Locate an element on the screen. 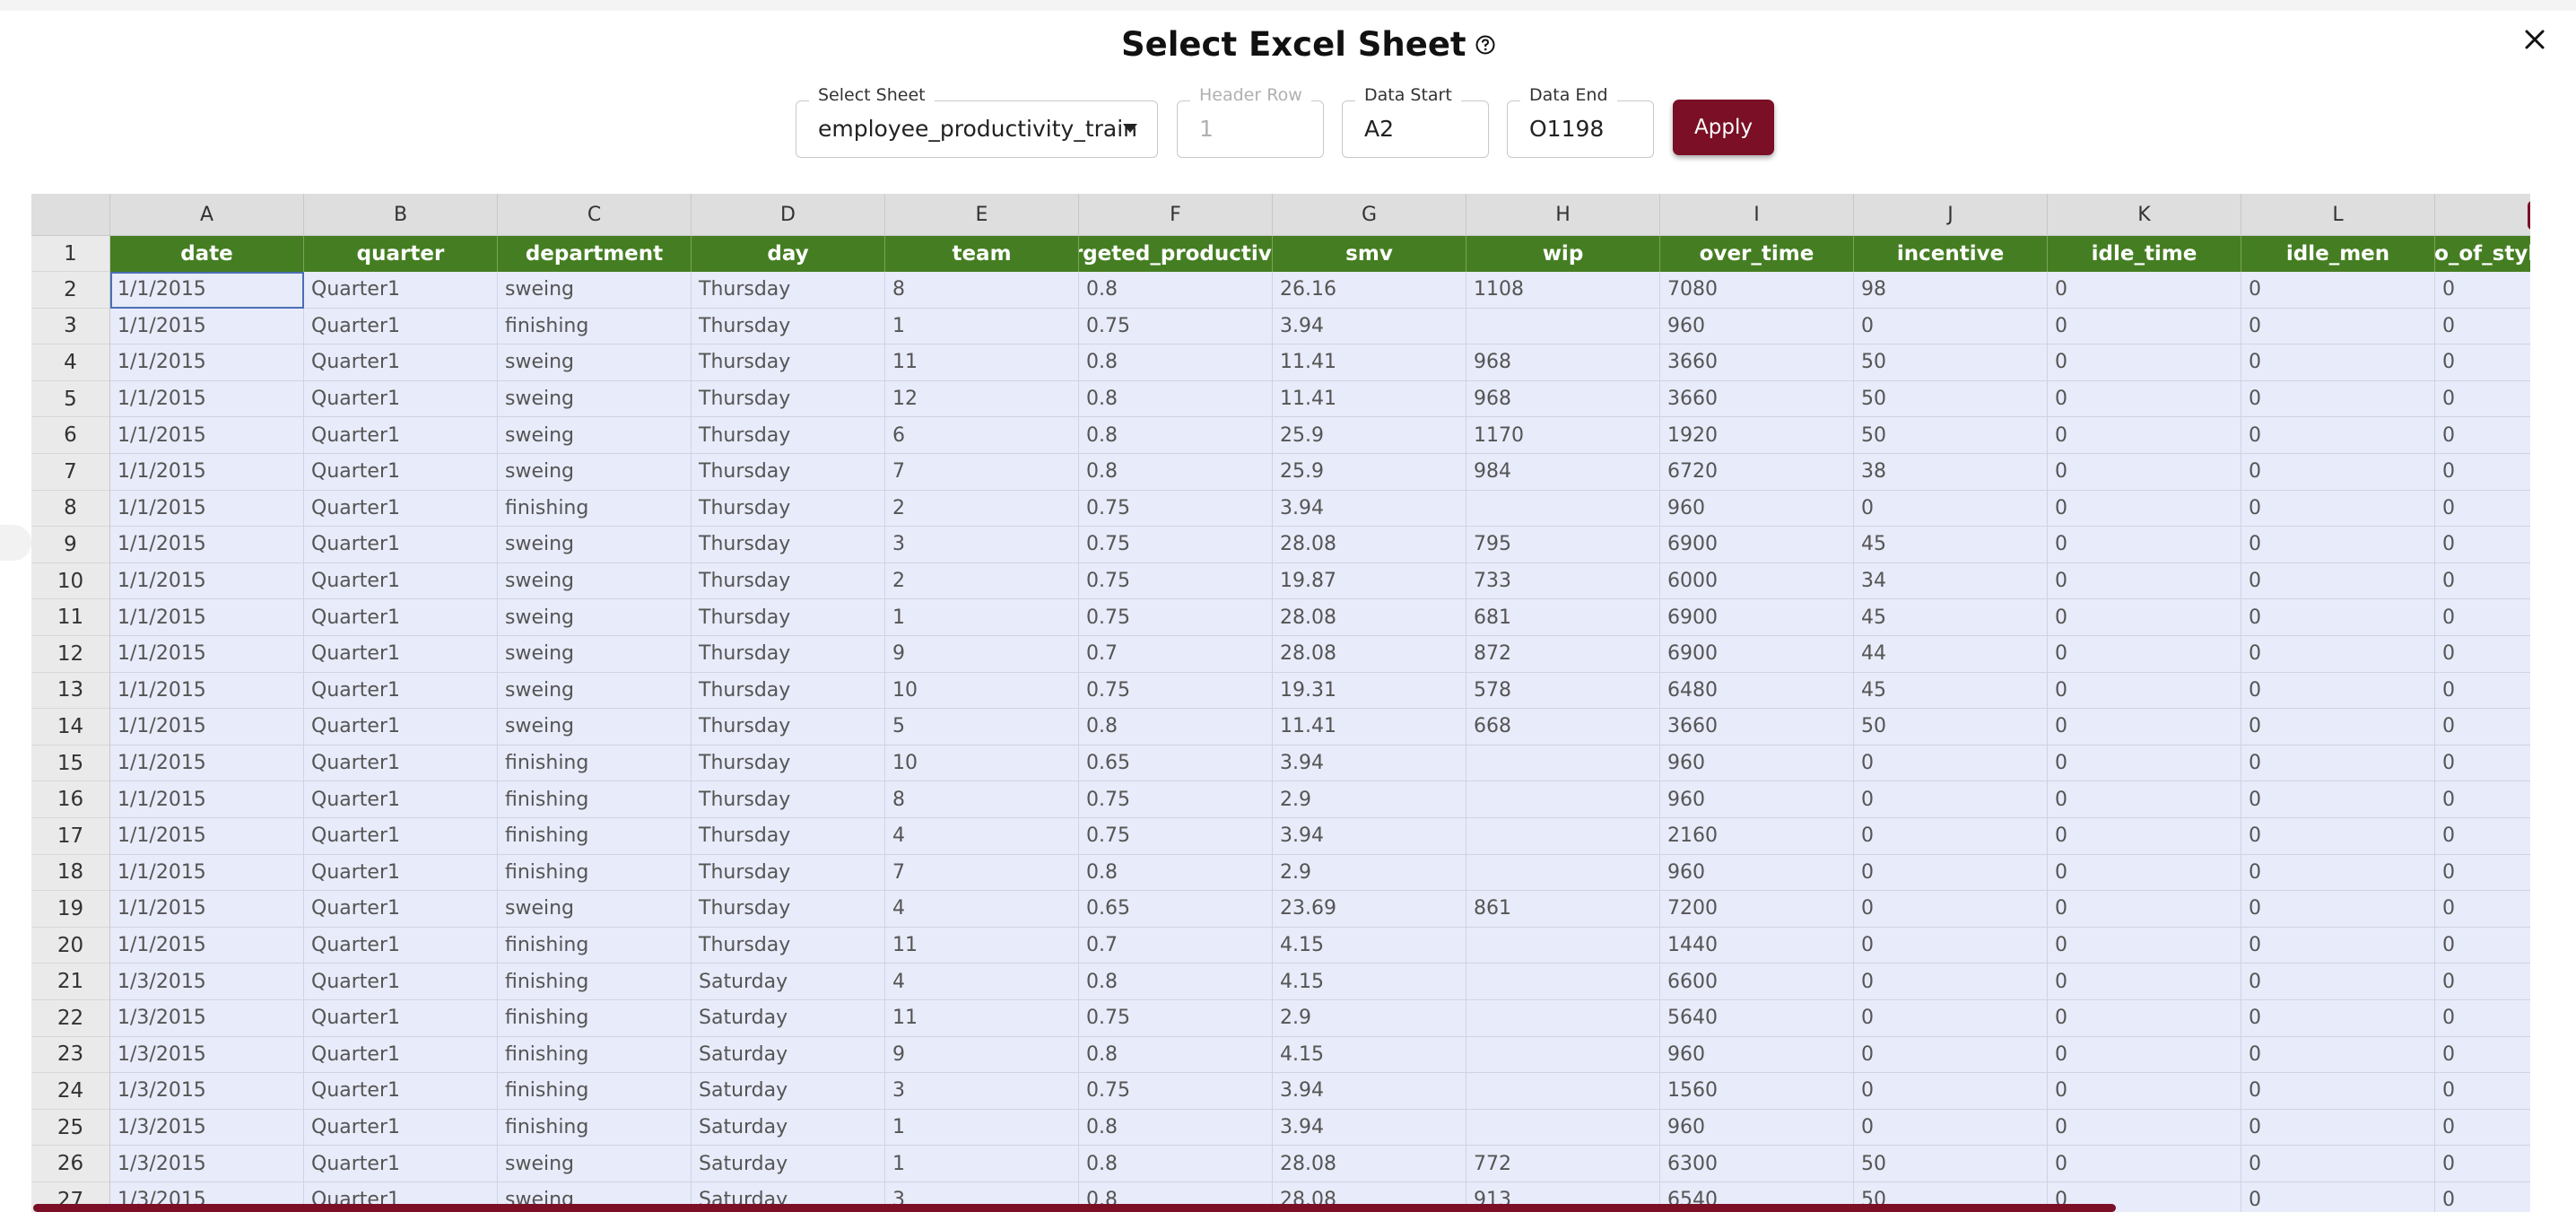 This screenshot has height=1212, width=2576. column-header: C is located at coordinates (595, 215).